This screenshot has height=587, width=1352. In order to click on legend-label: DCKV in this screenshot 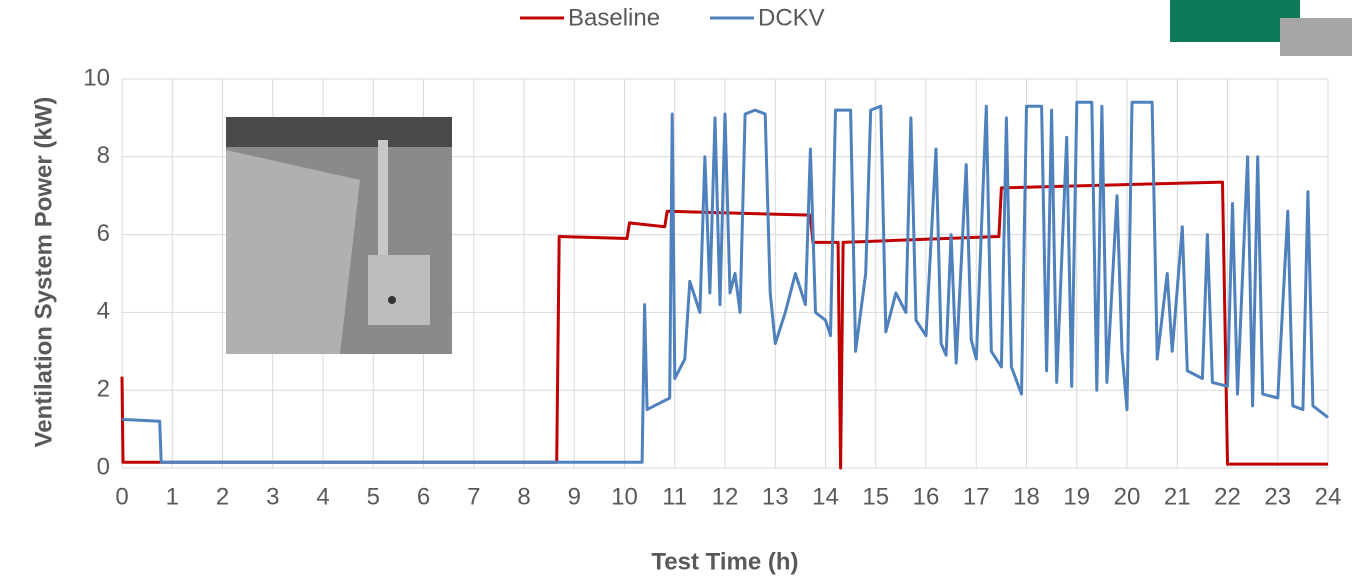, I will do `click(791, 17)`.